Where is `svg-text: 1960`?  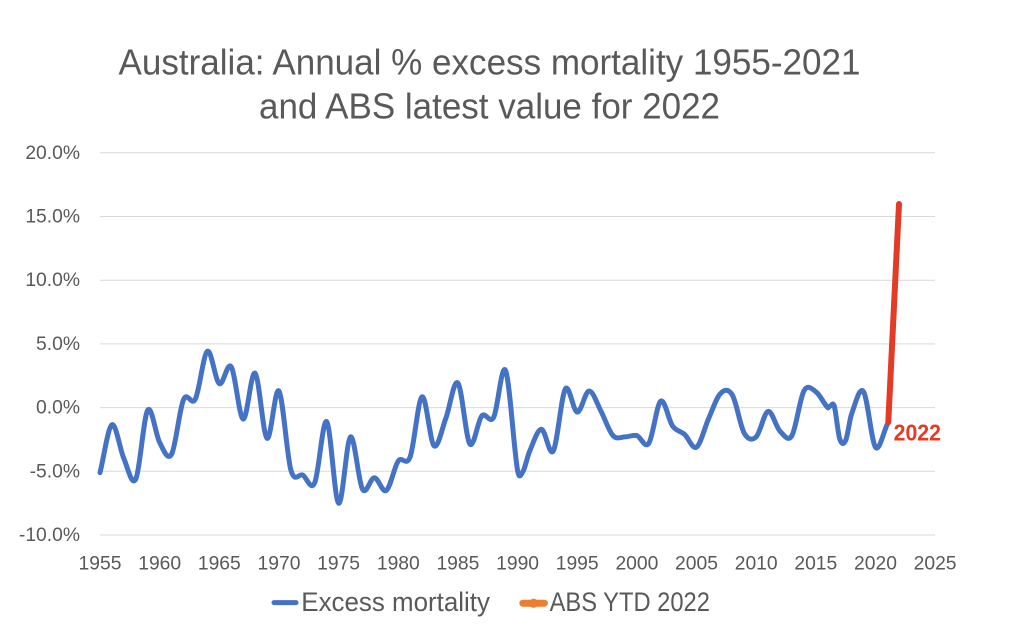
svg-text: 1960 is located at coordinates (159, 563).